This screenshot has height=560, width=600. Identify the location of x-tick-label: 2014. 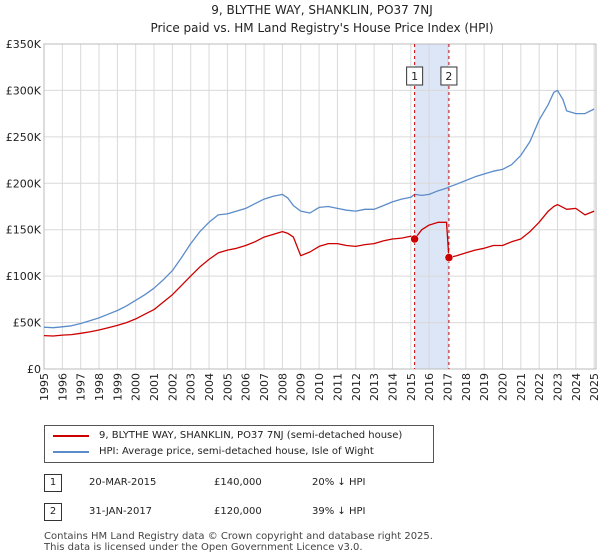
(392, 387).